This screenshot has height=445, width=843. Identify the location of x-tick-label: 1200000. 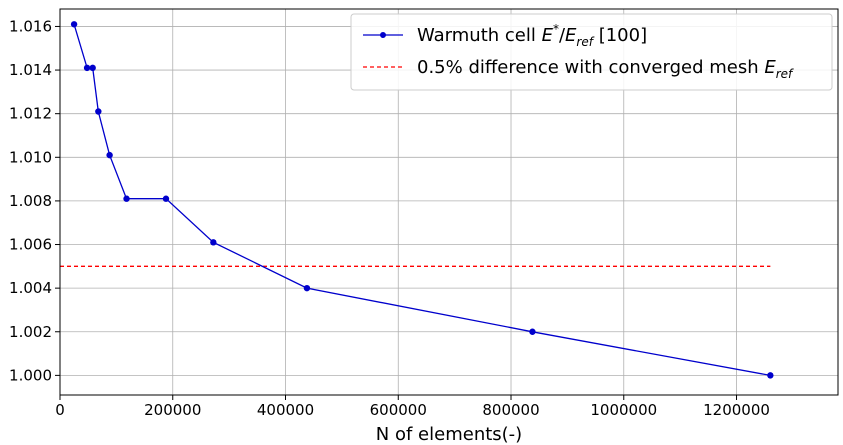
(736, 410).